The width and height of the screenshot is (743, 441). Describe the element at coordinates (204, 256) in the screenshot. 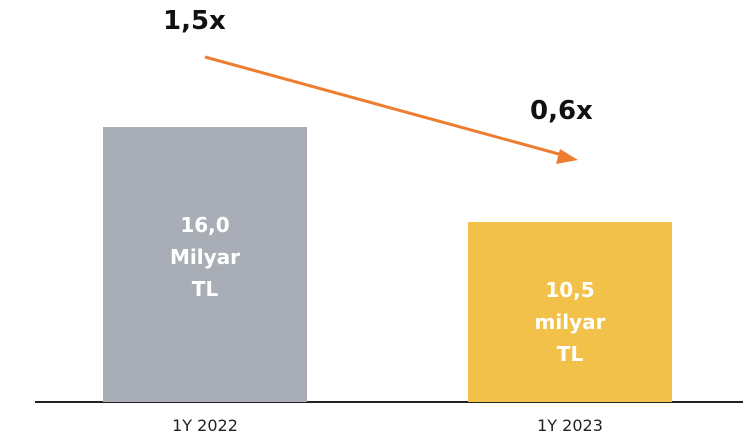

I see `value-label: 16,0 Milyar TL` at that location.